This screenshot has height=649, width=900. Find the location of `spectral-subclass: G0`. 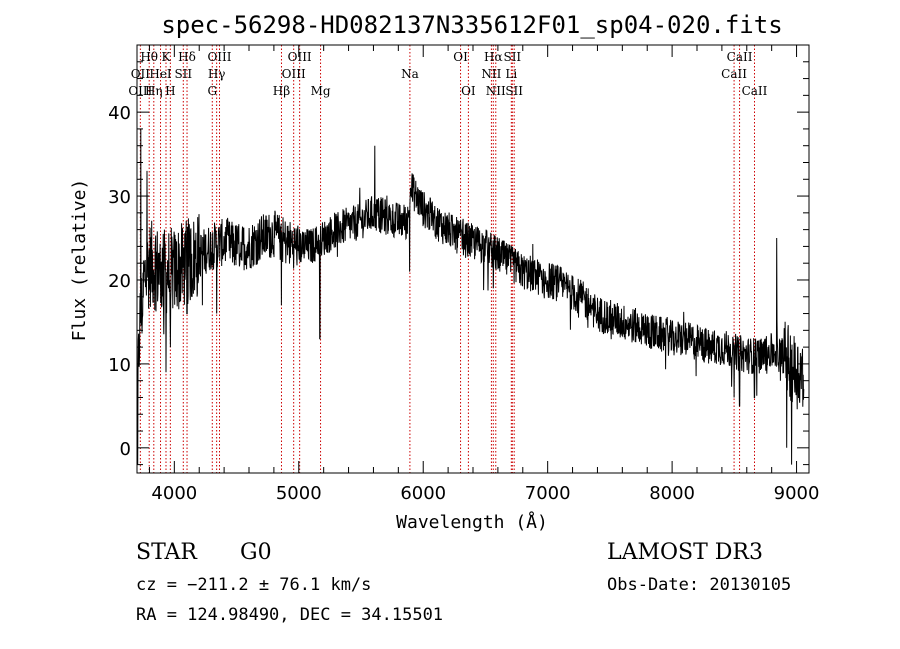

spectral-subclass: G0 is located at coordinates (256, 552).